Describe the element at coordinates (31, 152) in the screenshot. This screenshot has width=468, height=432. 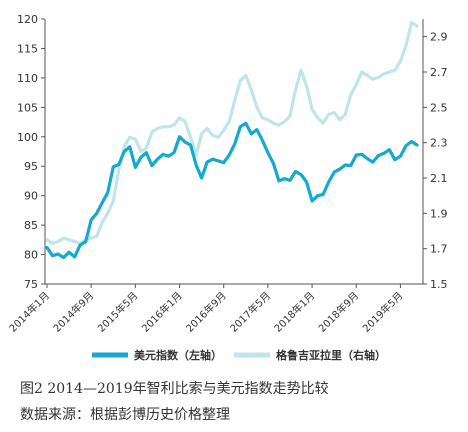
I see `left-axis-ticks: 75 80 85 90 95 100 105 110 115 120` at that location.